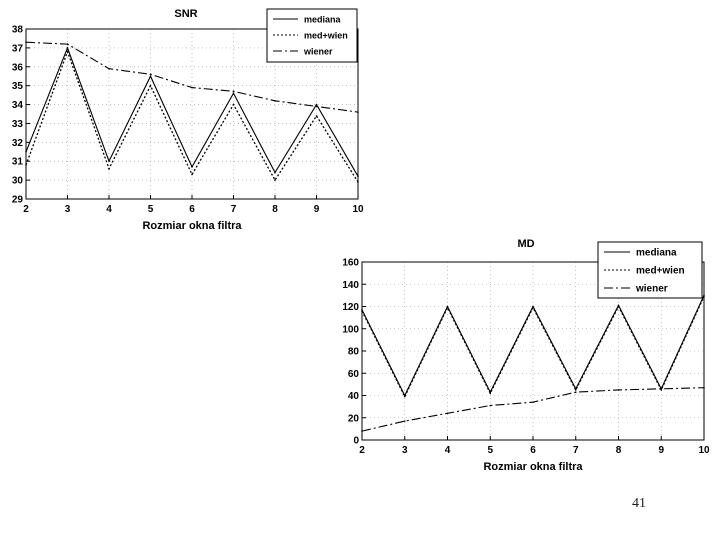 This screenshot has height=540, width=720. What do you see at coordinates (18, 200) in the screenshot?
I see `y-tick-label: 29` at bounding box center [18, 200].